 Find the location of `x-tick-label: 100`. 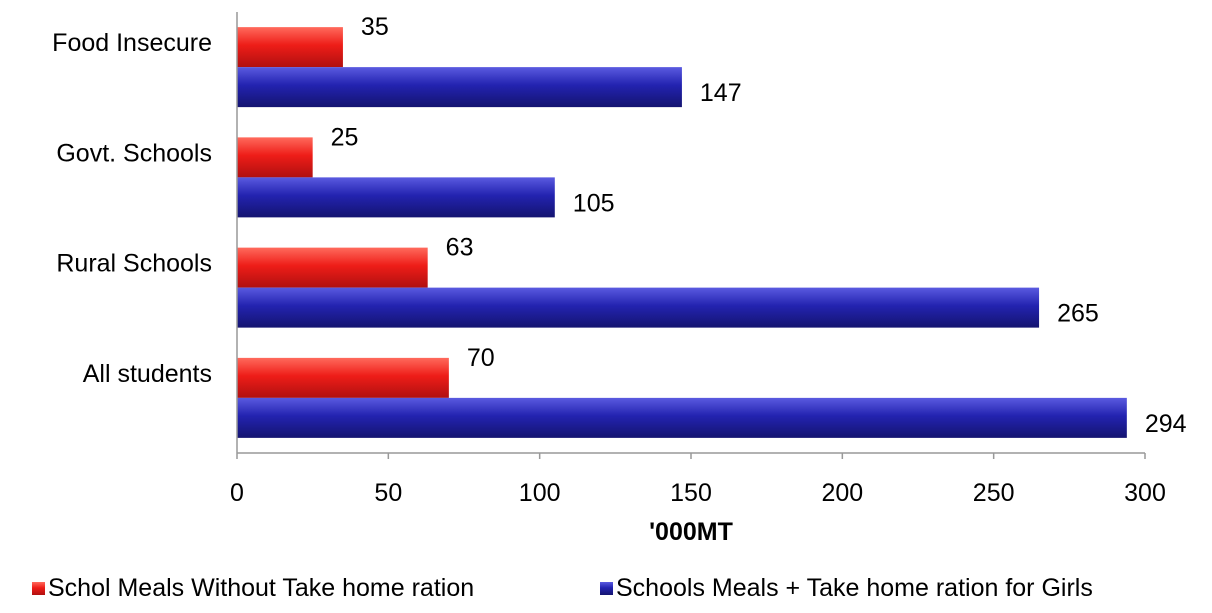

x-tick-label: 100 is located at coordinates (540, 493).